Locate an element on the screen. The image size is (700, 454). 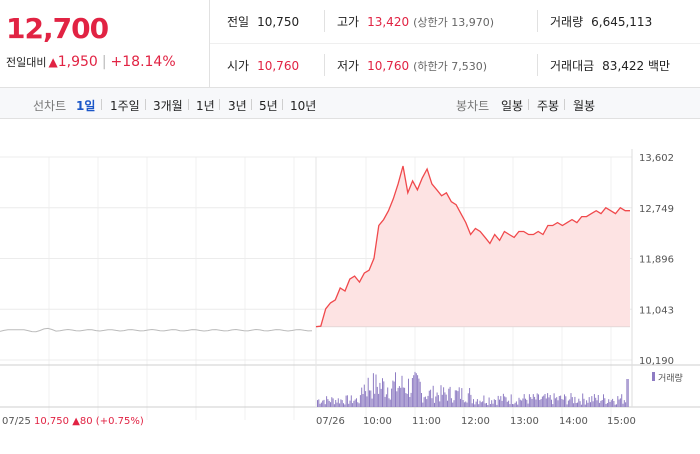
price-box: 12,700 전일대비 ▲1,950 | +18.14% is located at coordinates (105, 43).